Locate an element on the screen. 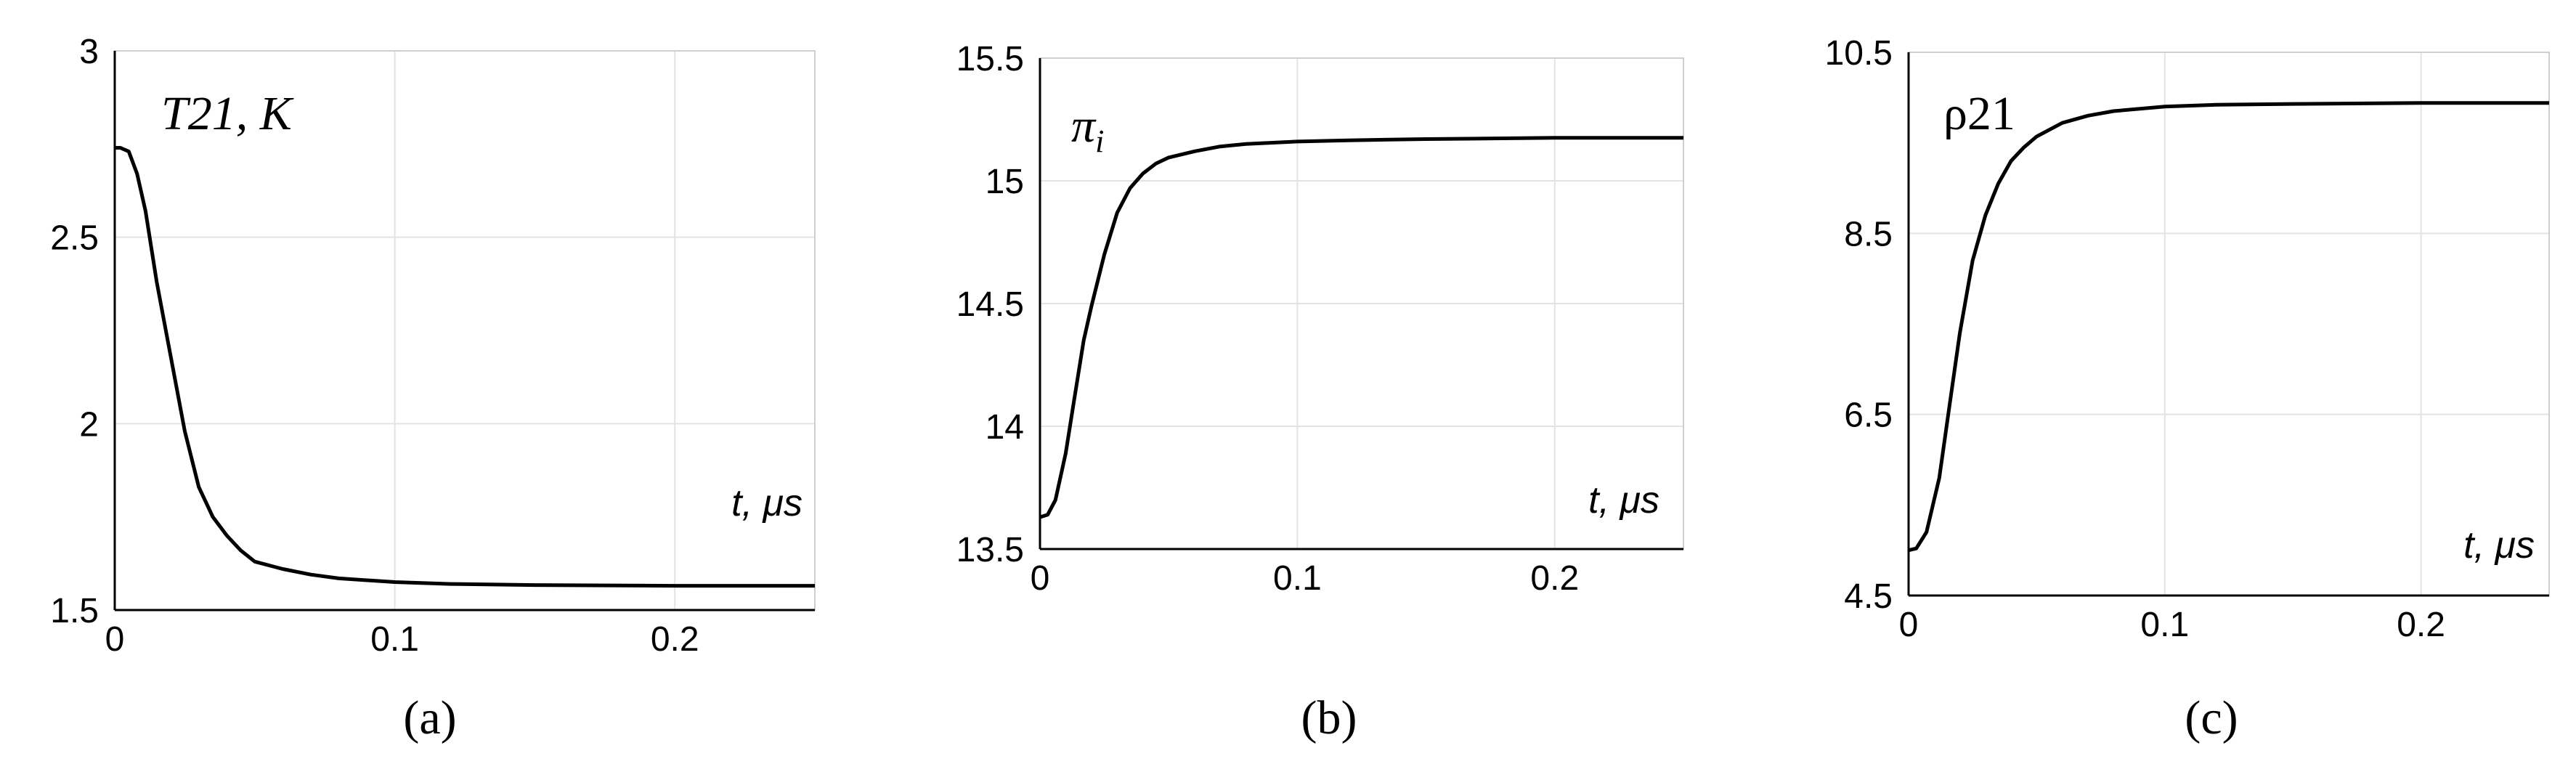  y-tick-label: 8.5 is located at coordinates (1869, 234).